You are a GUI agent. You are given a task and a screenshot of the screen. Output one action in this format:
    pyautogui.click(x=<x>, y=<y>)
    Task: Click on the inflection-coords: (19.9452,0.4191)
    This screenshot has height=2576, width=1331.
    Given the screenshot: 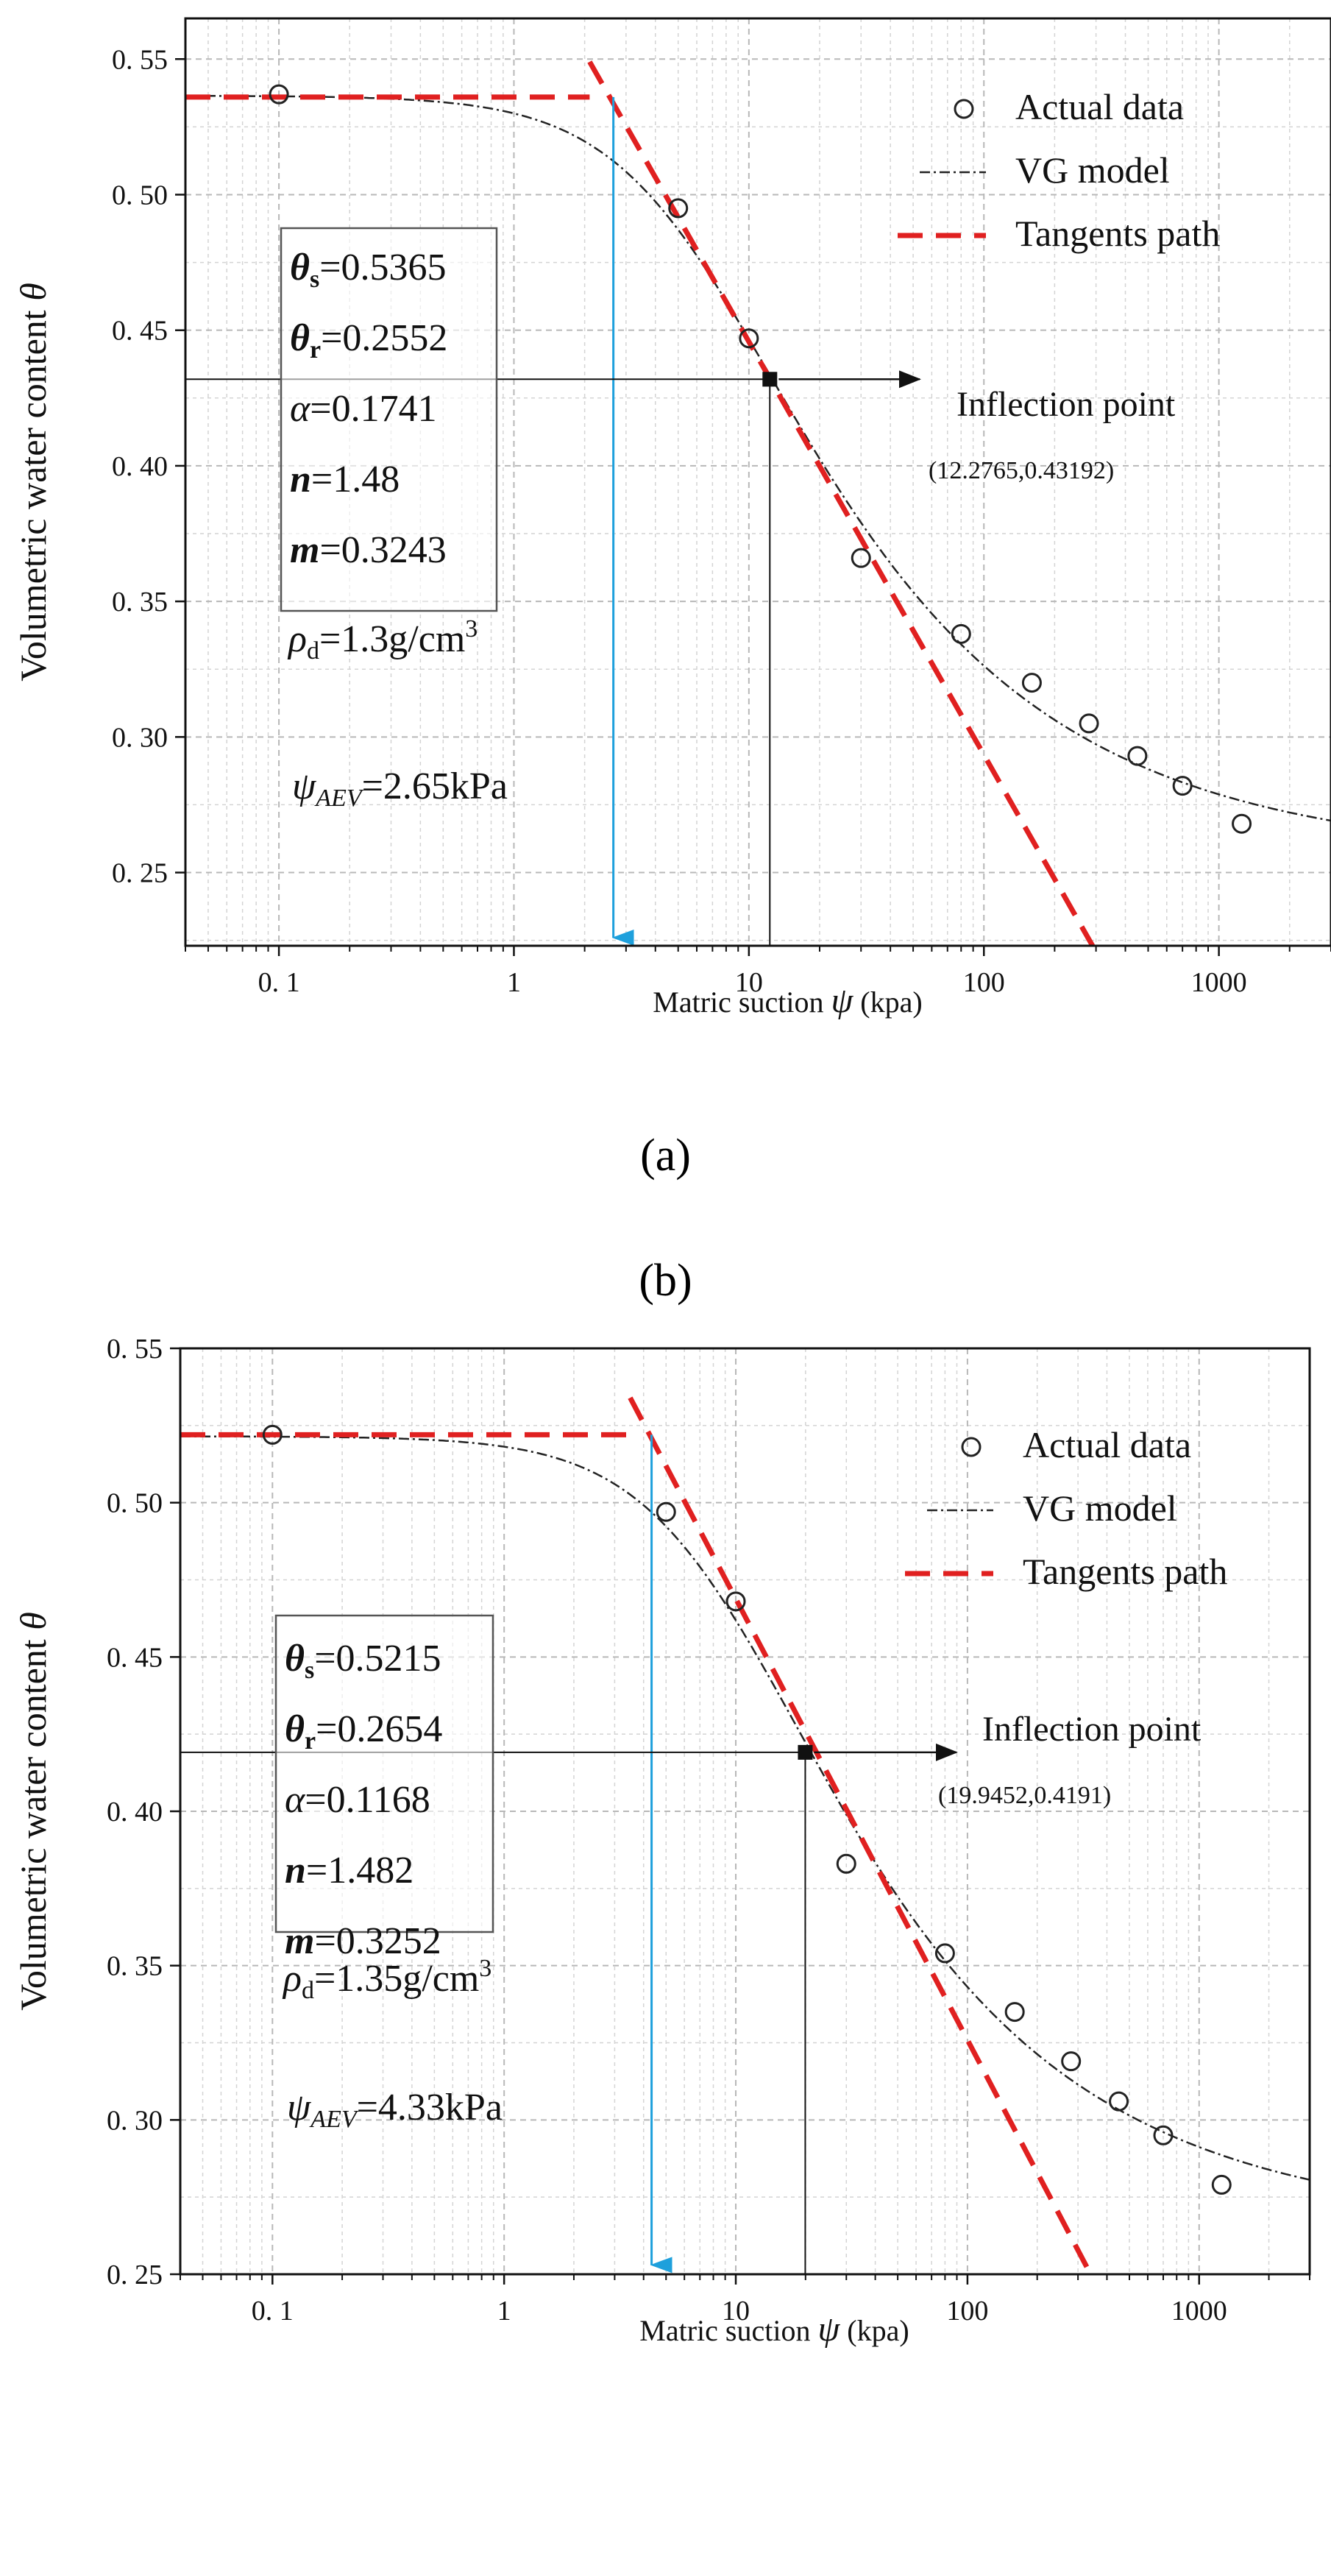 What is the action you would take?
    pyautogui.click(x=1024, y=1795)
    